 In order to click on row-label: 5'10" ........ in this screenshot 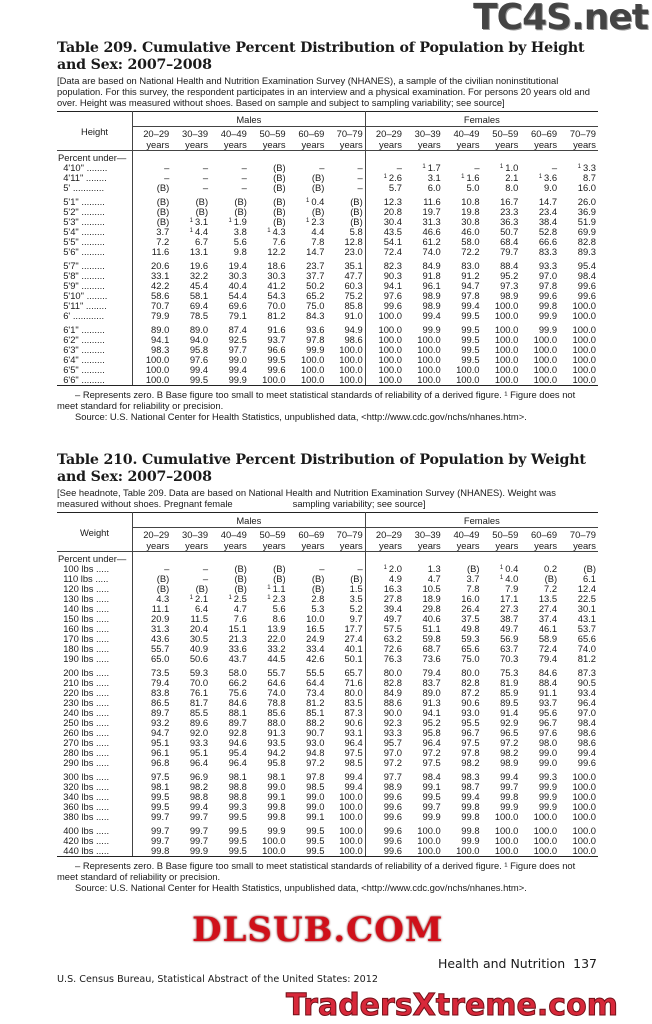, I will do `click(95, 296)`.